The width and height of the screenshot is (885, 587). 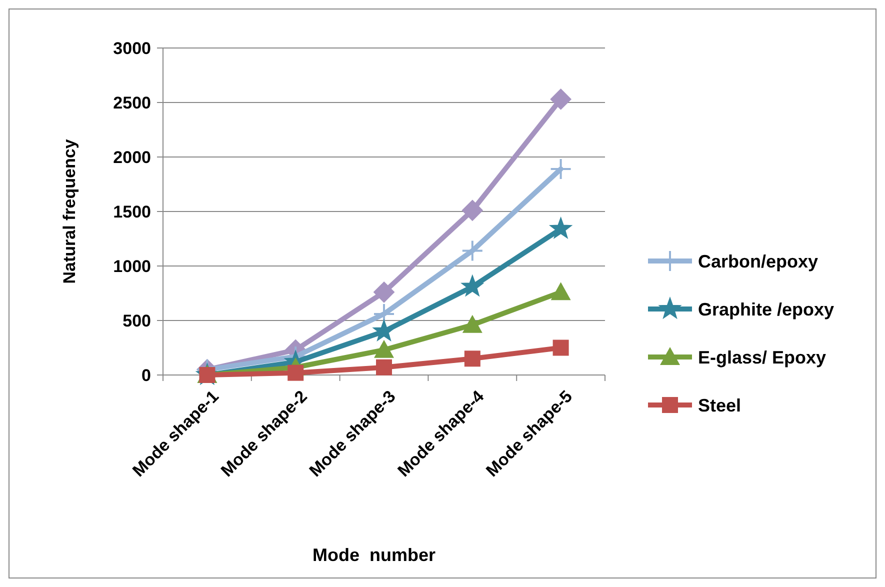 What do you see at coordinates (146, 375) in the screenshot?
I see `y-tick-label: 0` at bounding box center [146, 375].